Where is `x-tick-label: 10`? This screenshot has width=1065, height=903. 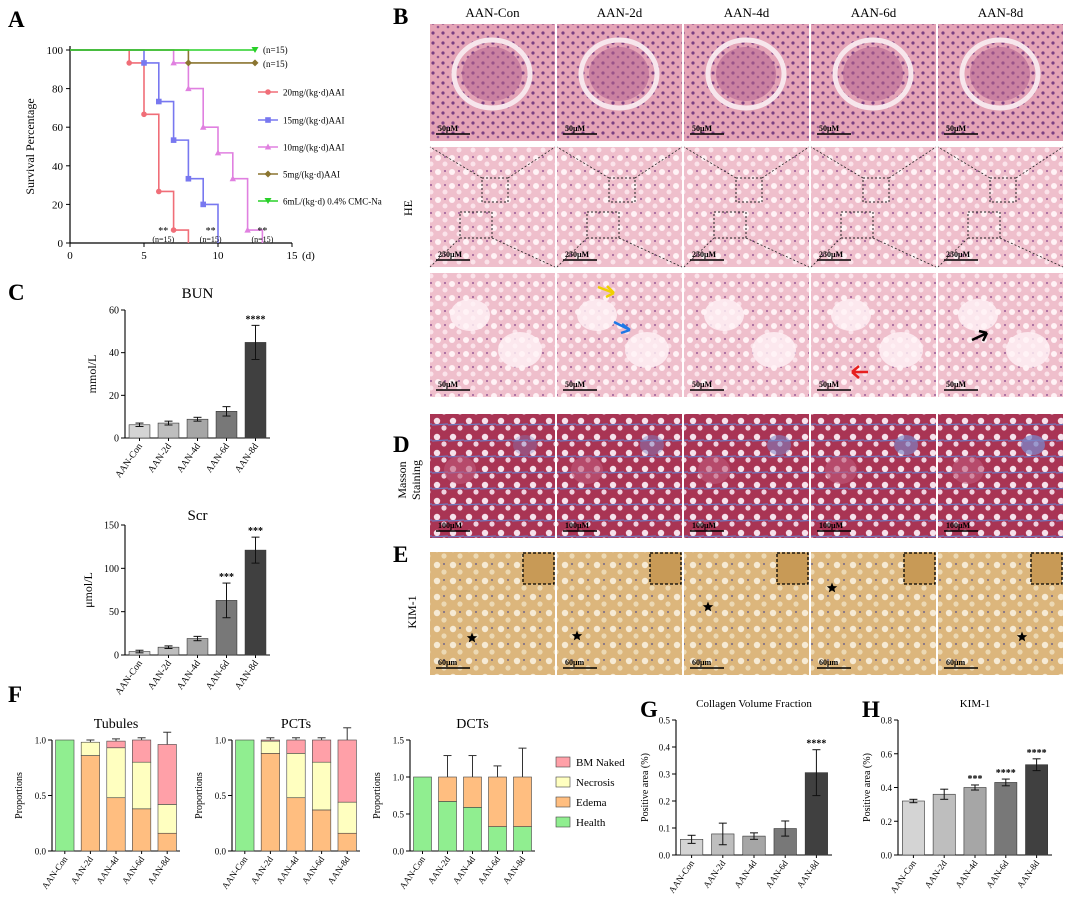
x-tick-label: 10 is located at coordinates (219, 256).